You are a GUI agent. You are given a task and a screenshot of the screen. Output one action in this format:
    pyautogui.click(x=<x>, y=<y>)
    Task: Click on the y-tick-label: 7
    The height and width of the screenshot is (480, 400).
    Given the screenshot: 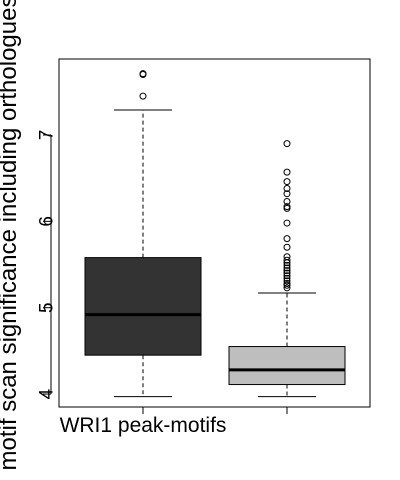 What is the action you would take?
    pyautogui.click(x=47, y=135)
    